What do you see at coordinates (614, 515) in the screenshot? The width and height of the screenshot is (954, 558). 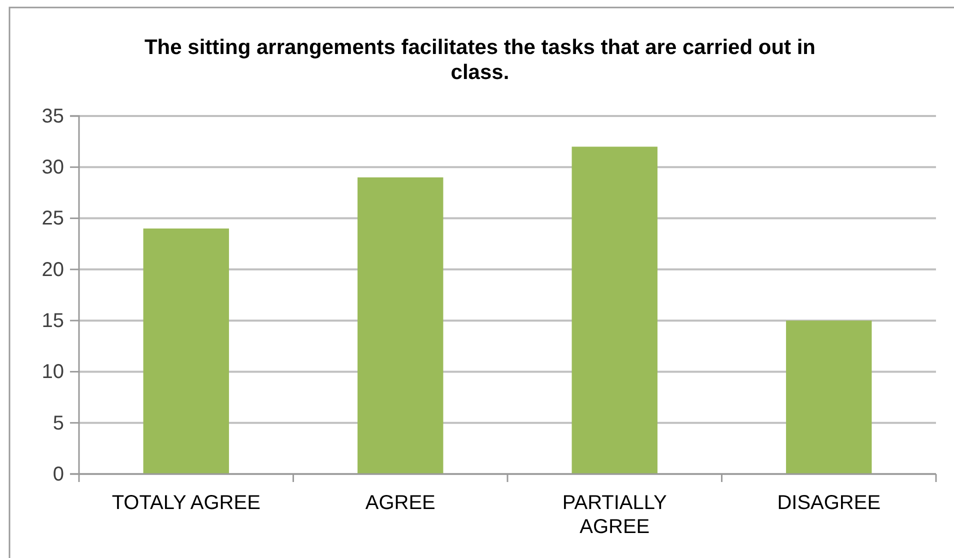 I see `x-tick-label: PARTIALLY AGREE` at bounding box center [614, 515].